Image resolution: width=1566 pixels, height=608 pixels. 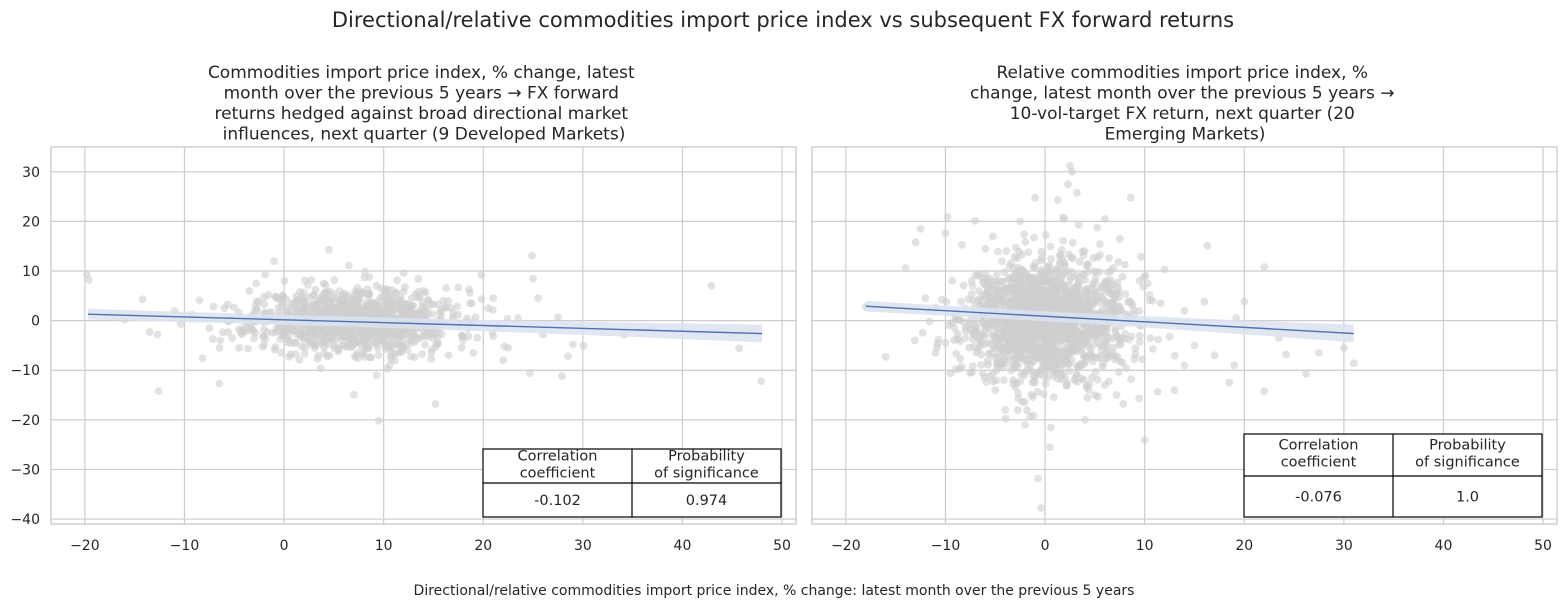 I want to click on probability-value: 1.0, so click(x=1467, y=498).